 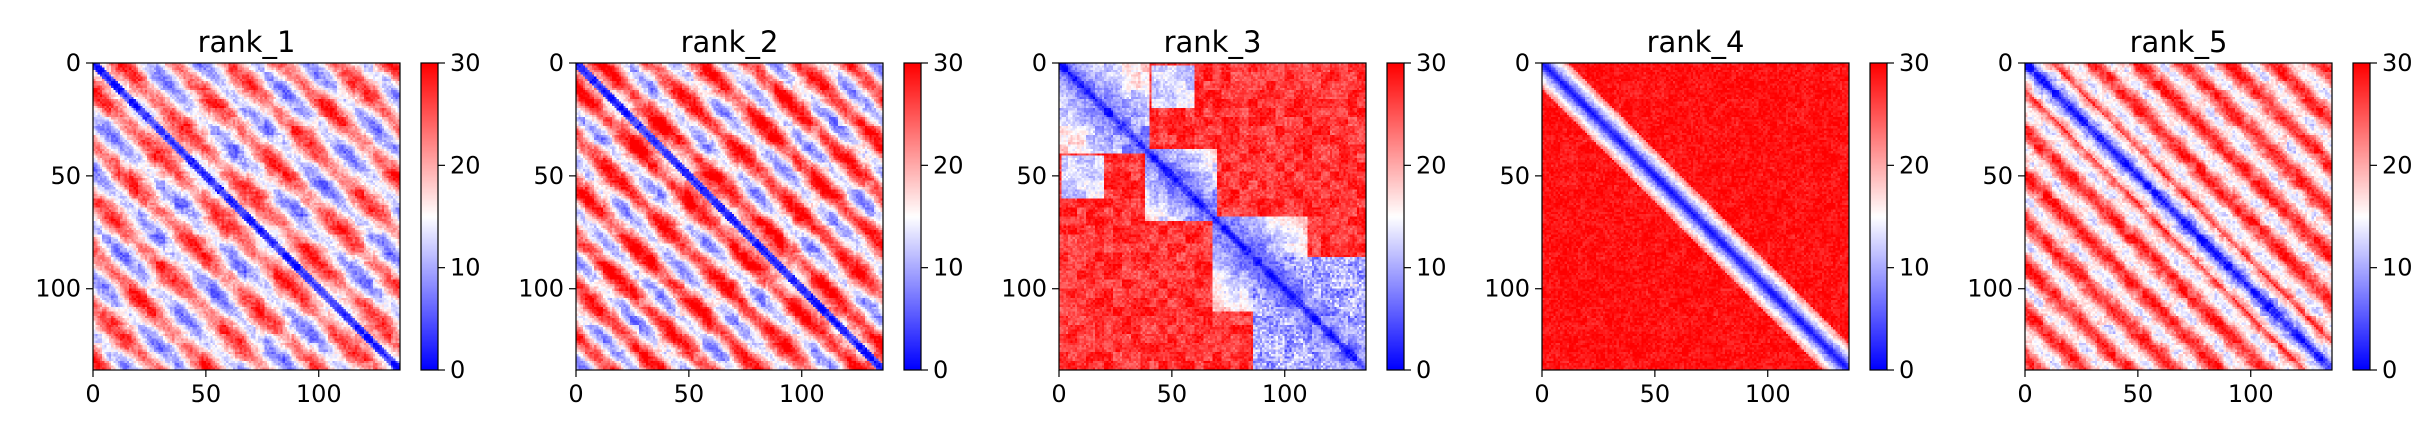 I want to click on chart-title: rank_5, so click(x=2179, y=42).